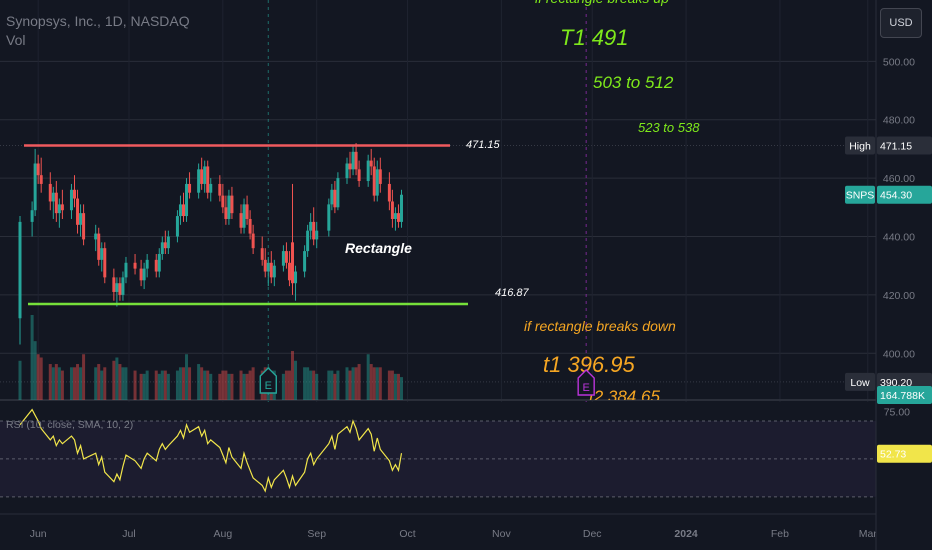  Describe the element at coordinates (268, 386) in the screenshot. I see `earnings-marker-label: E` at that location.